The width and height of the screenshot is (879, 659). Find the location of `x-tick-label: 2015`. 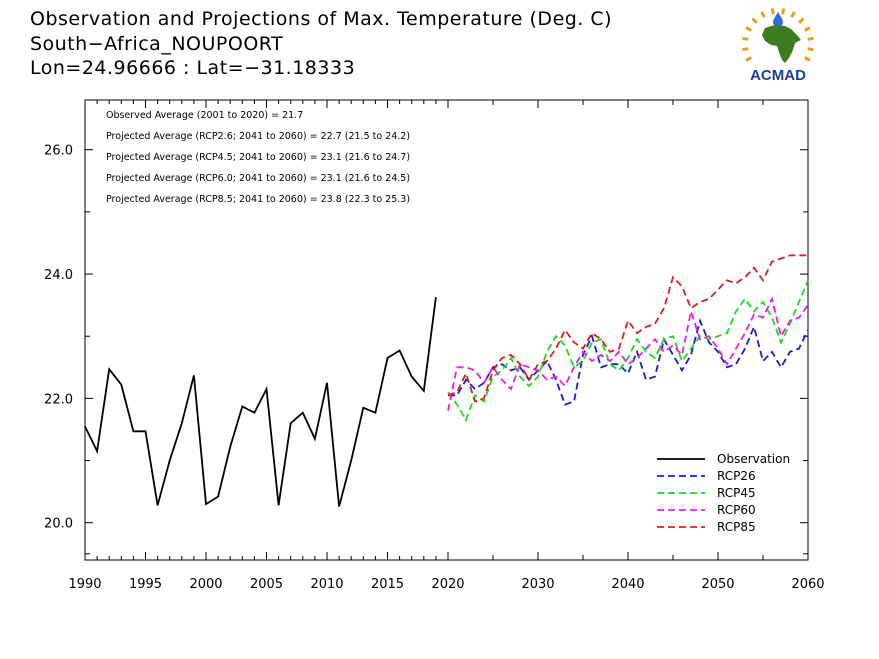

x-tick-label: 2015 is located at coordinates (387, 584).